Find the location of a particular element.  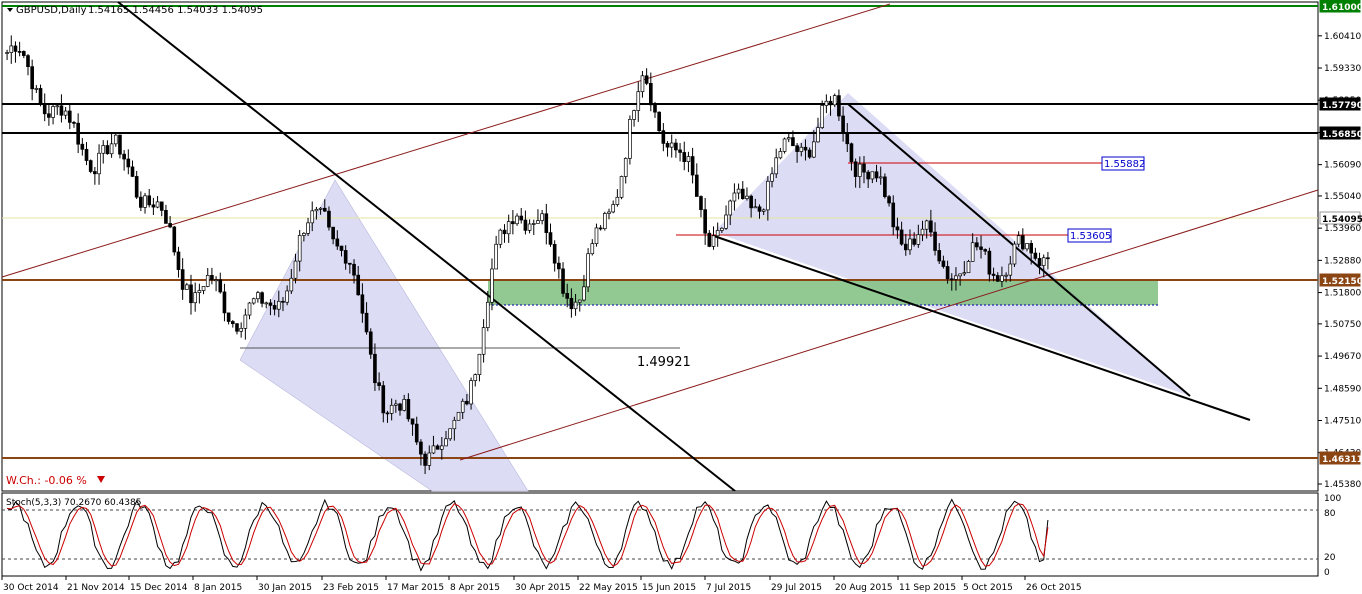

wedge-lower-line is located at coordinates (982, 328).